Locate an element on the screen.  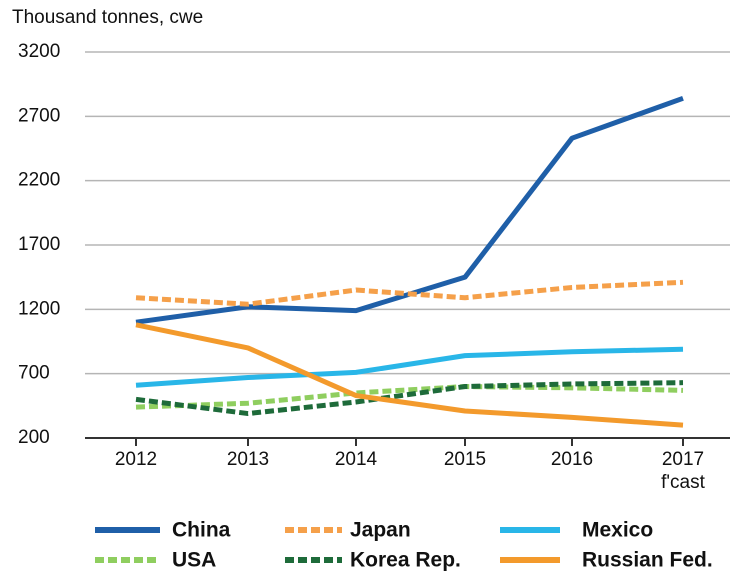
y-tick-label: 1700 is located at coordinates (39, 244).